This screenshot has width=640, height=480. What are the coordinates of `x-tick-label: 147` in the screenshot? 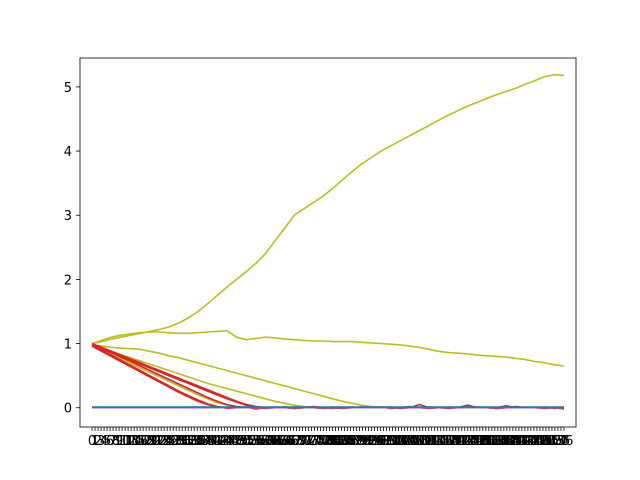 It's located at (534, 441).